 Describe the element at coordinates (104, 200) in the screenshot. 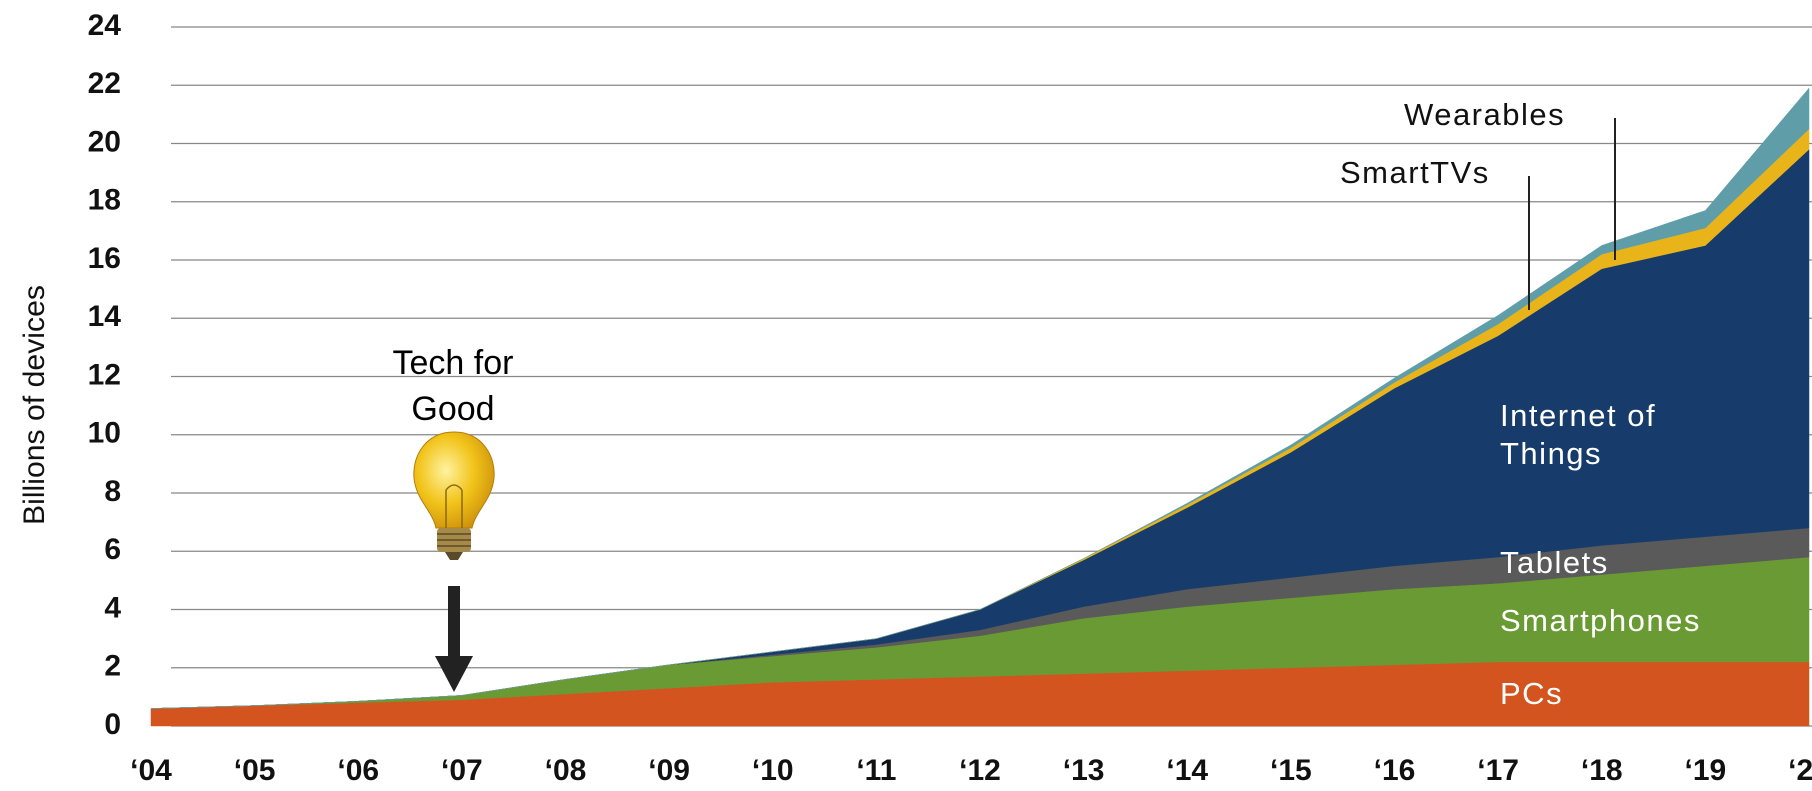

I see `y-tick-label: 18` at that location.